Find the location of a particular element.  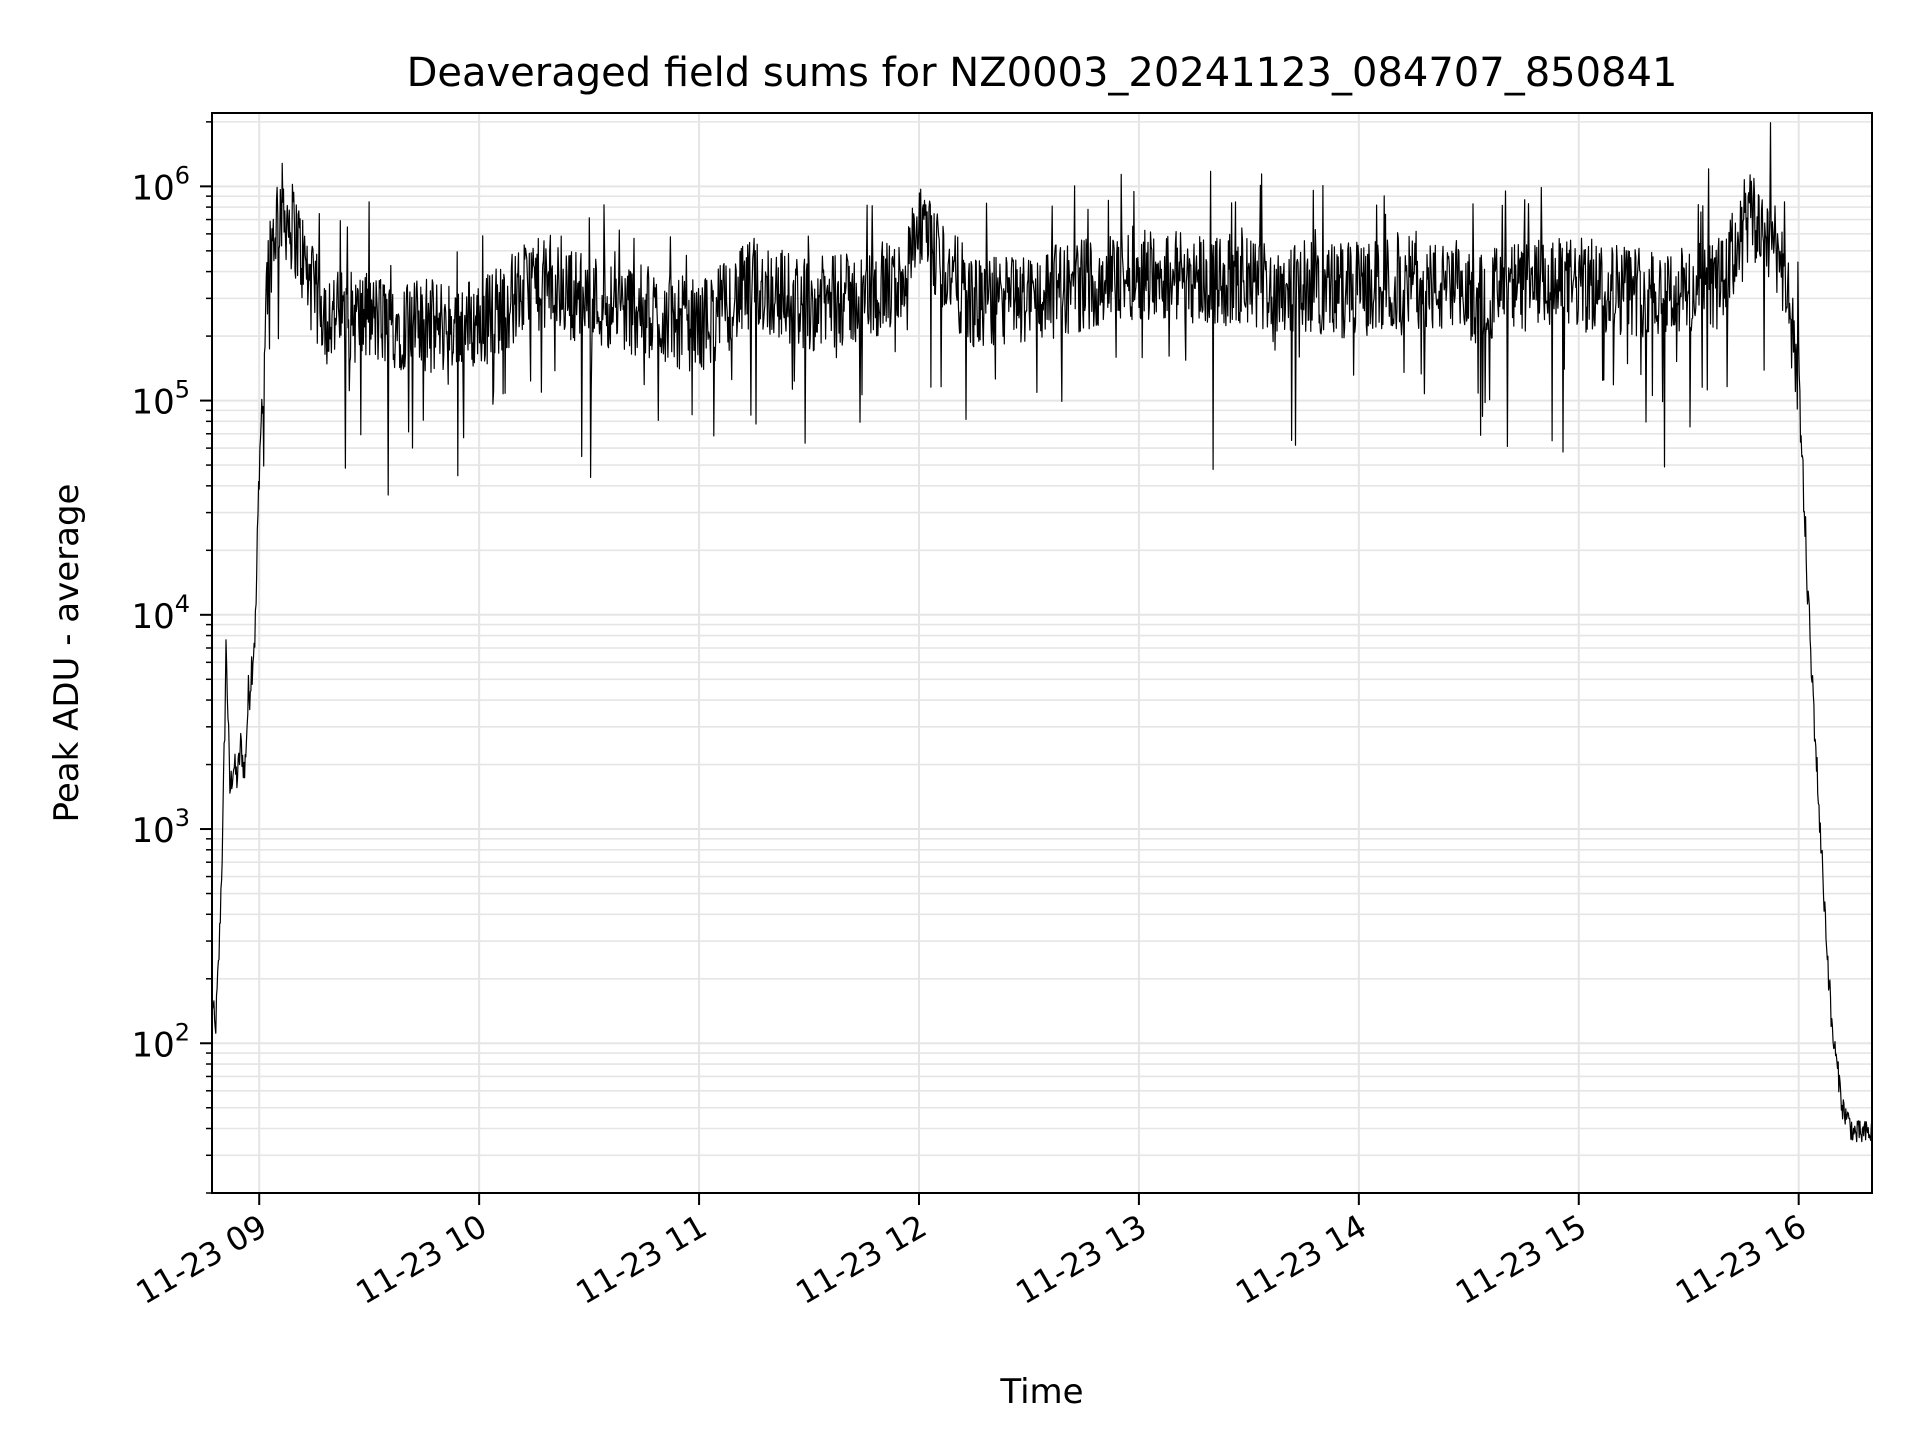

y-tick-label: 10⁶ is located at coordinates (160, 184).